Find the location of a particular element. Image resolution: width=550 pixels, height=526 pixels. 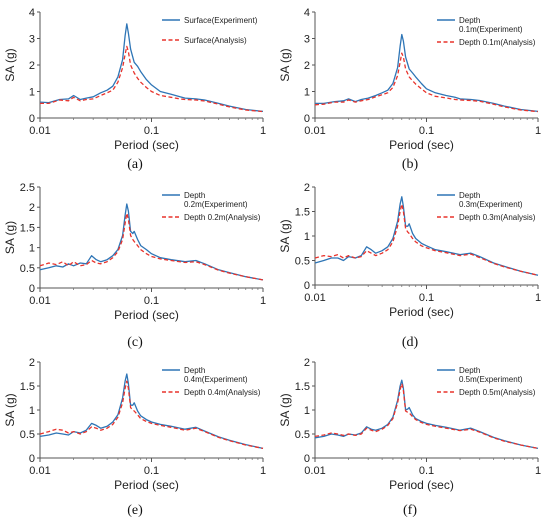

caption-e: (e) is located at coordinates (135, 510).